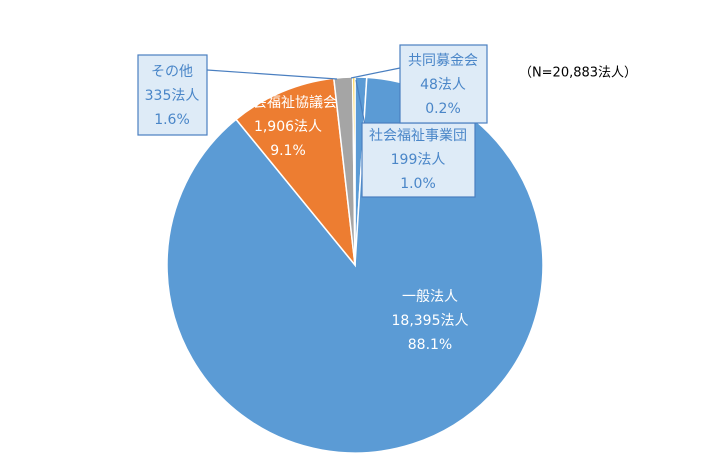 This screenshot has height=466, width=710. I want to click on category-label: 共同募金会, so click(443, 61).